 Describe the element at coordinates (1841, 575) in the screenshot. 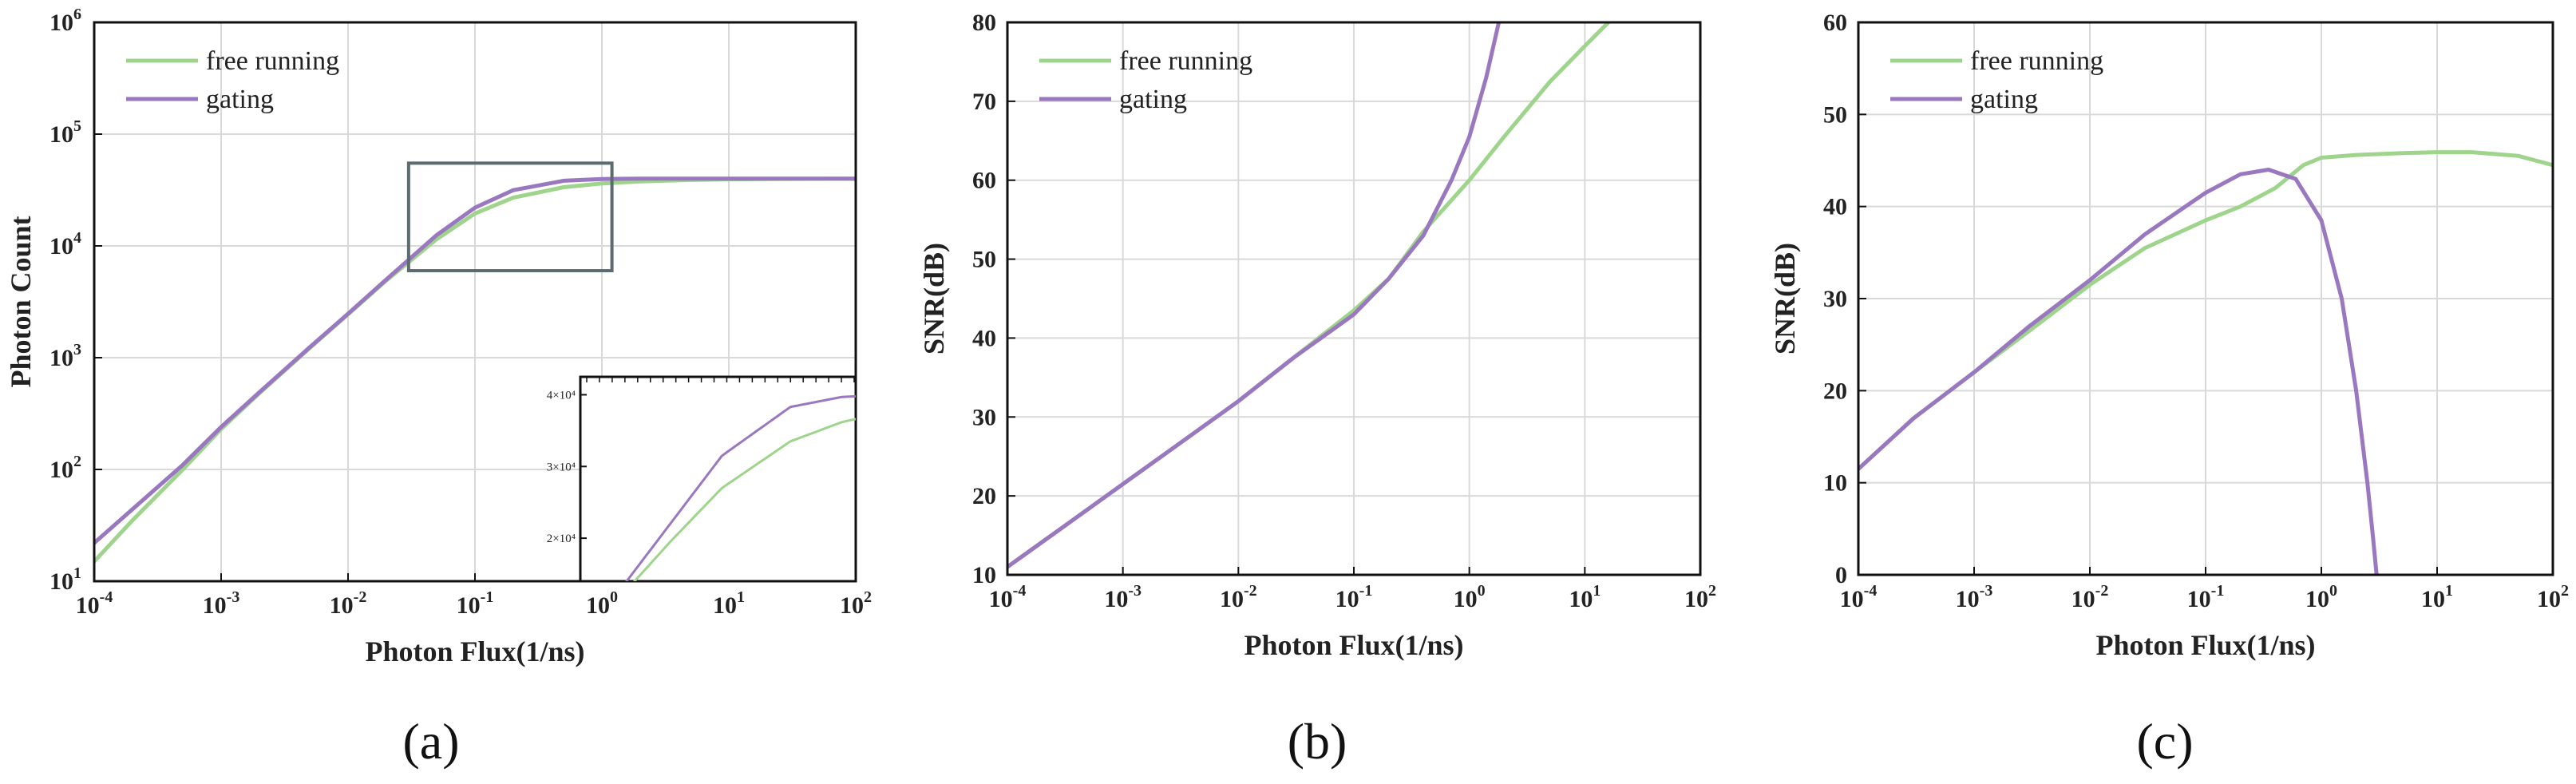

I see `y-tick-label: 0` at that location.